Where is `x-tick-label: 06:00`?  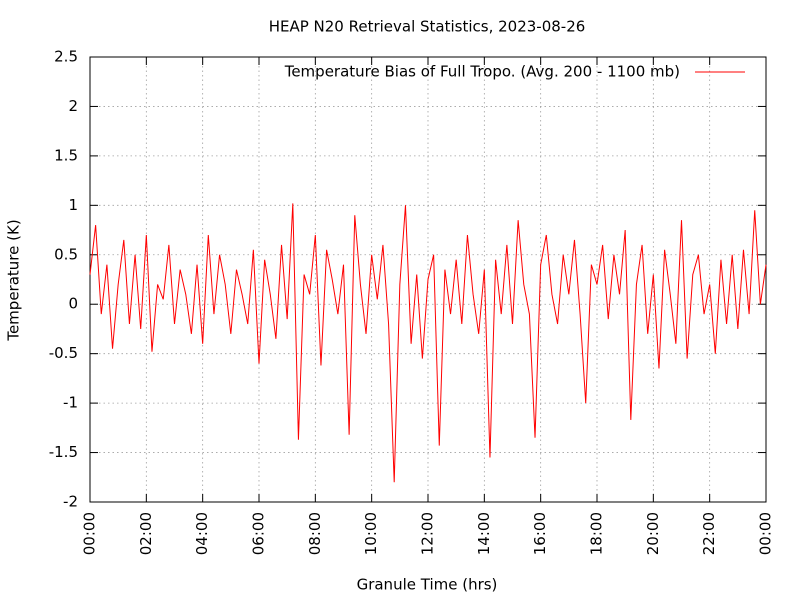 x-tick-label: 06:00 is located at coordinates (259, 533).